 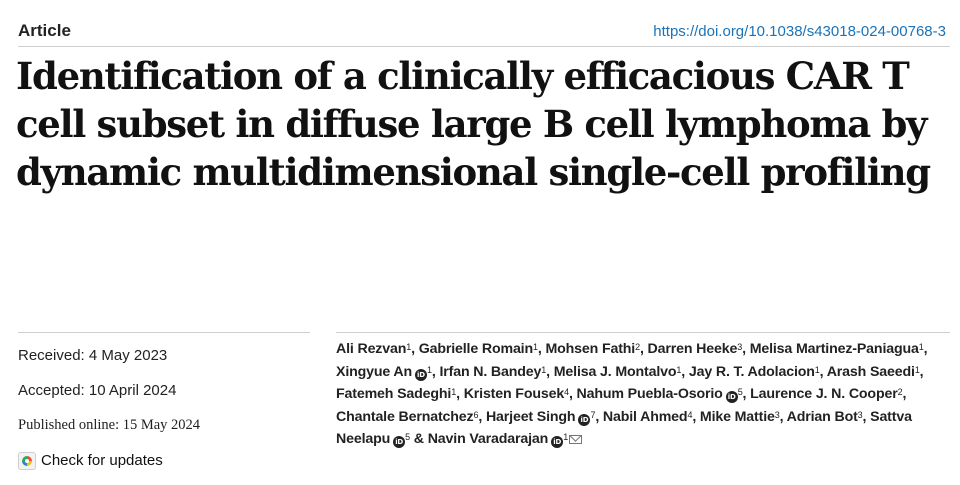 I want to click on affiliation-number: 7, so click(x=593, y=414).